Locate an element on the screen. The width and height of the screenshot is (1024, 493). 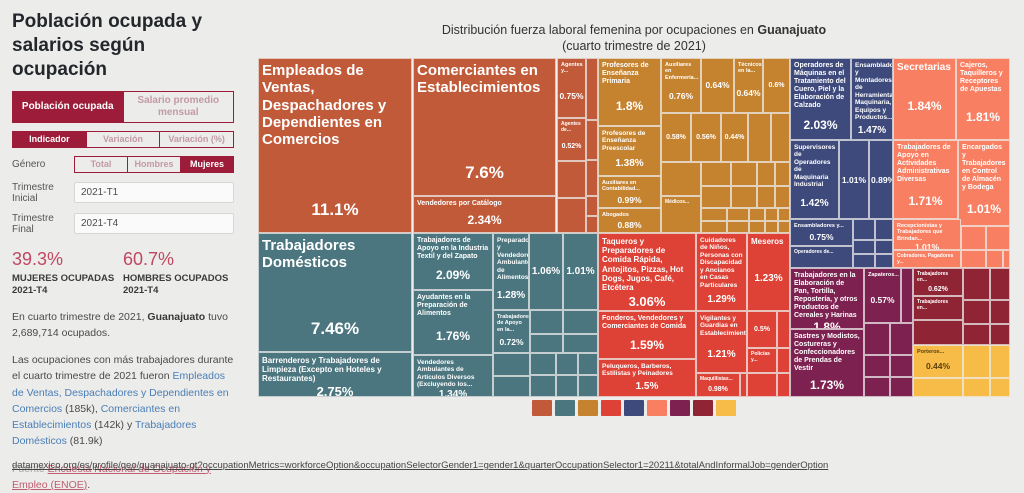
toggle-mujeres: Mujeres is located at coordinates (207, 164).